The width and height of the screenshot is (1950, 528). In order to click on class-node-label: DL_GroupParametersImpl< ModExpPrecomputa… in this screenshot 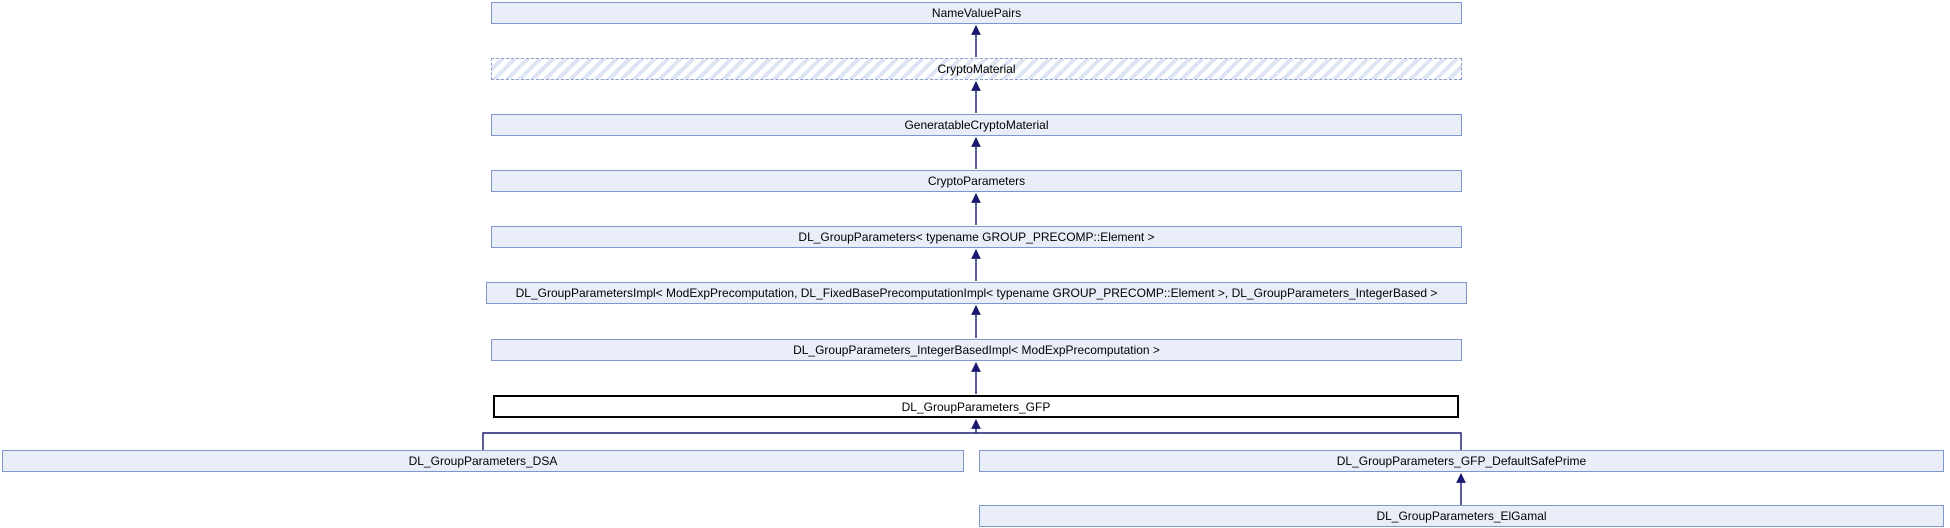, I will do `click(976, 293)`.